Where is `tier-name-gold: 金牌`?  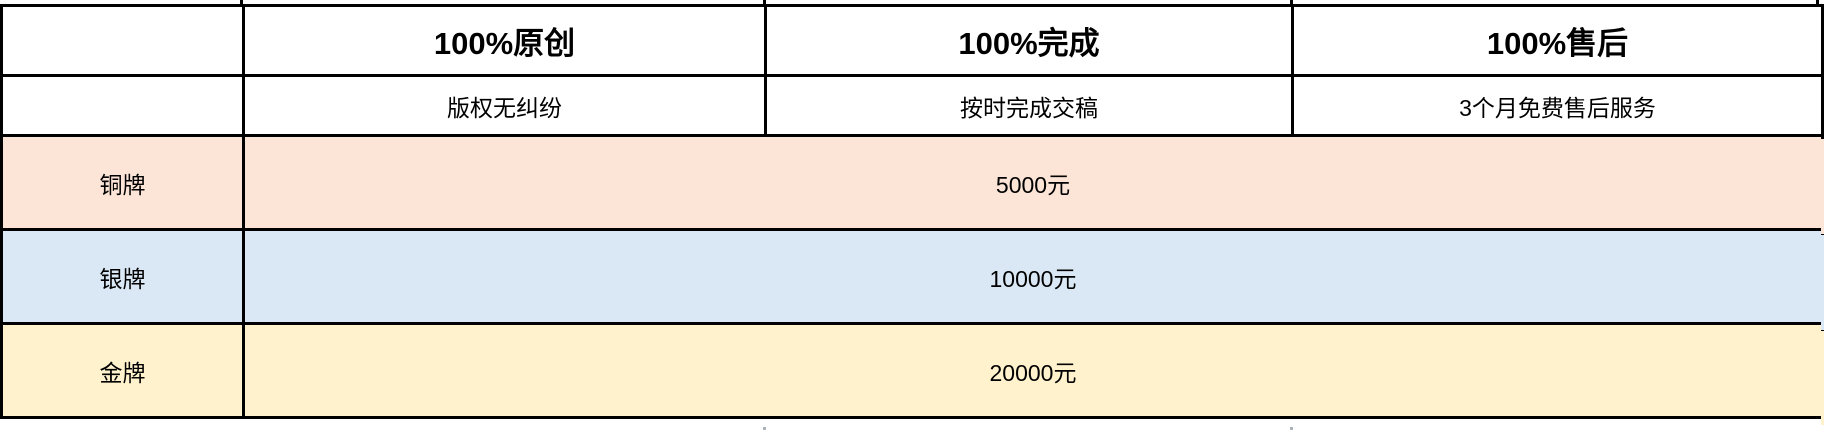
tier-name-gold: 金牌 is located at coordinates (122, 370).